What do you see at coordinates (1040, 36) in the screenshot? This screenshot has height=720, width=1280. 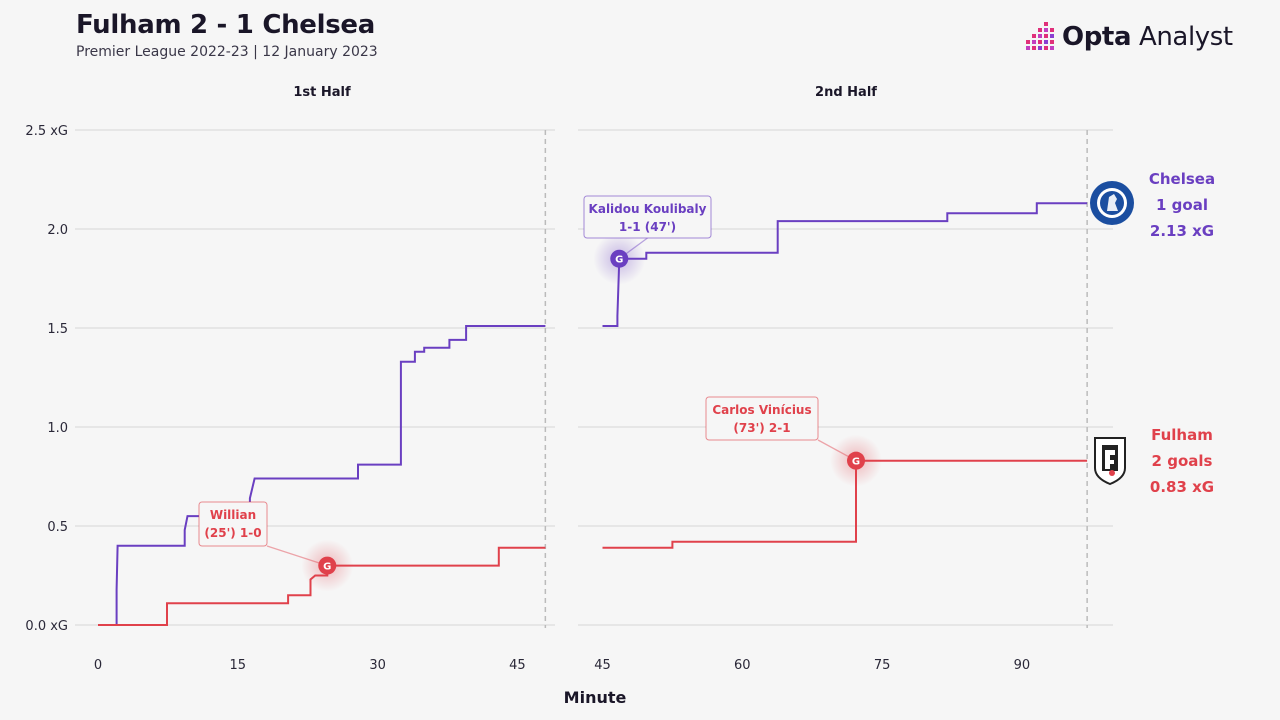 I see `opta-pixel-icon` at bounding box center [1040, 36].